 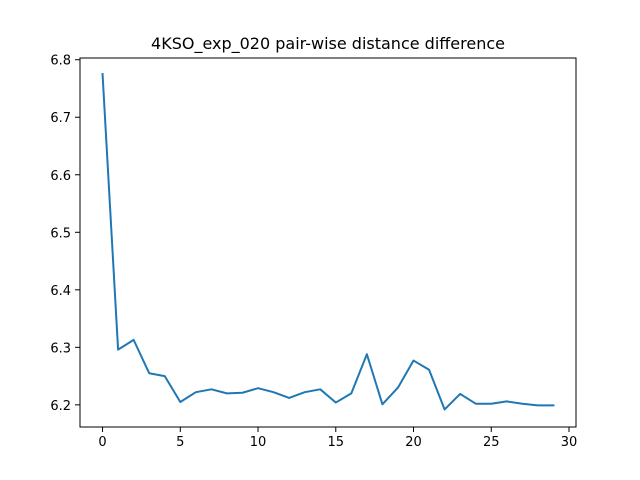 I want to click on x-tick-label: 15, so click(x=336, y=442).